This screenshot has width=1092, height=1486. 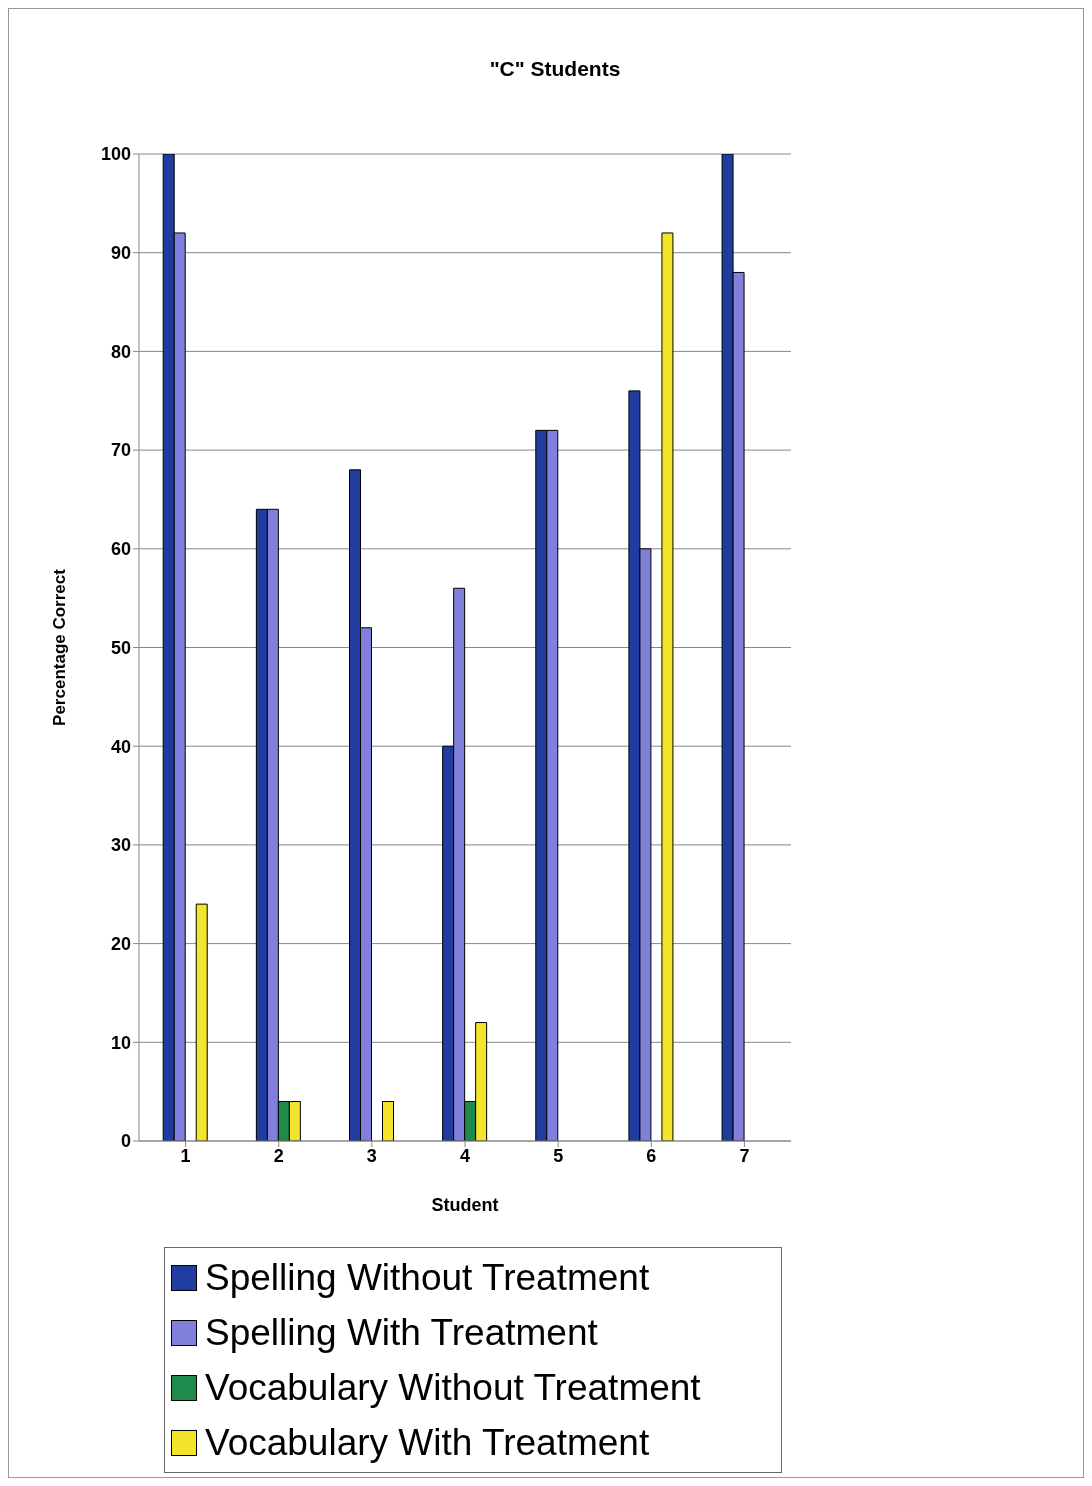 What do you see at coordinates (60, 647) in the screenshot?
I see `y-axis-title: Percentage Correct` at bounding box center [60, 647].